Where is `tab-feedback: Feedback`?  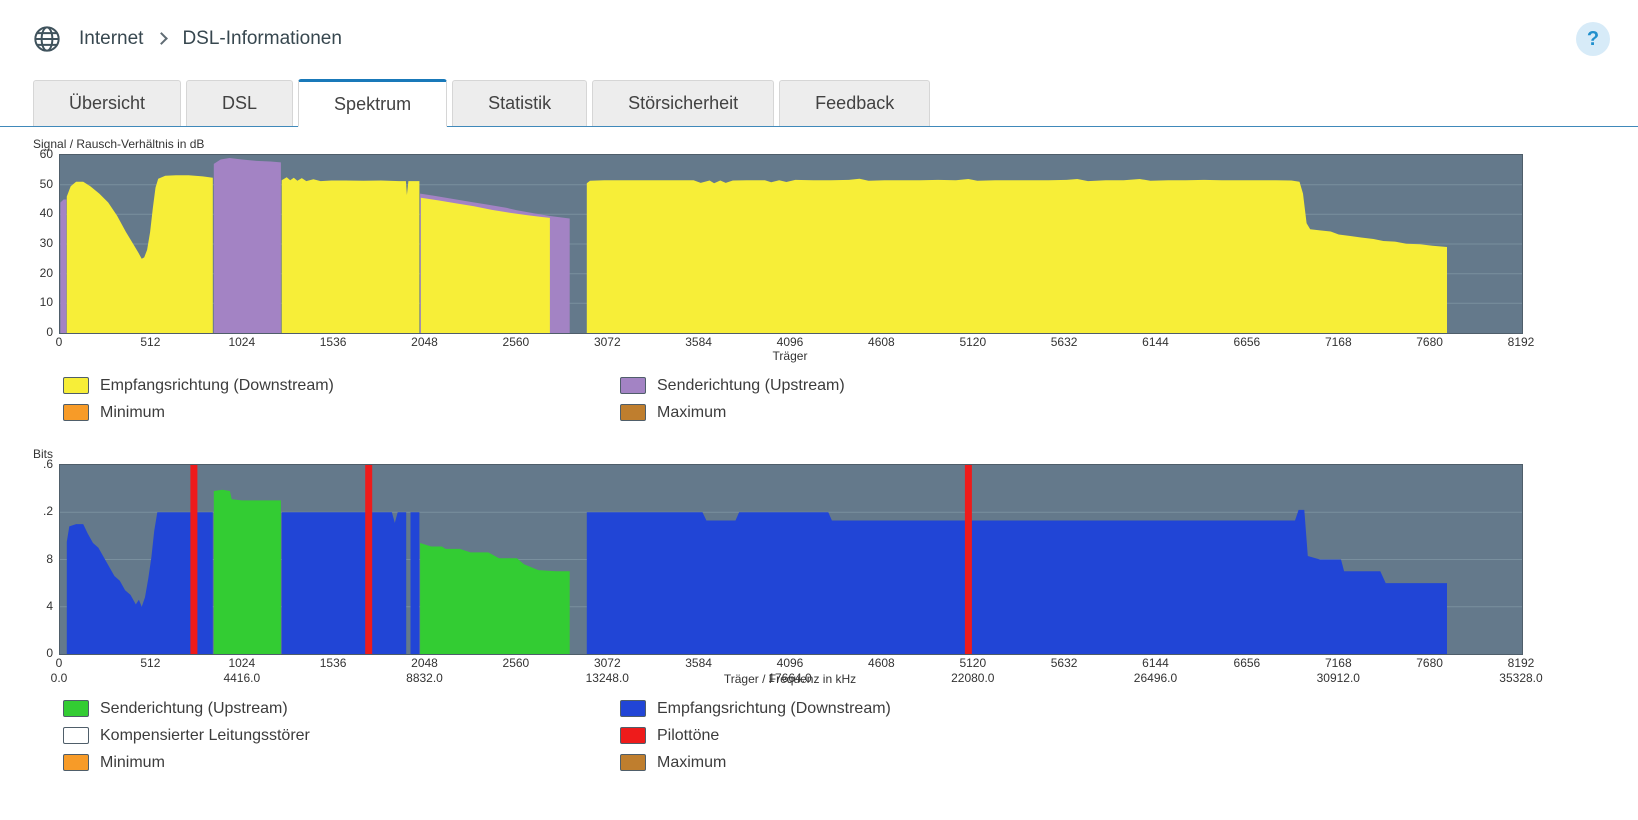
tab-feedback: Feedback is located at coordinates (855, 103).